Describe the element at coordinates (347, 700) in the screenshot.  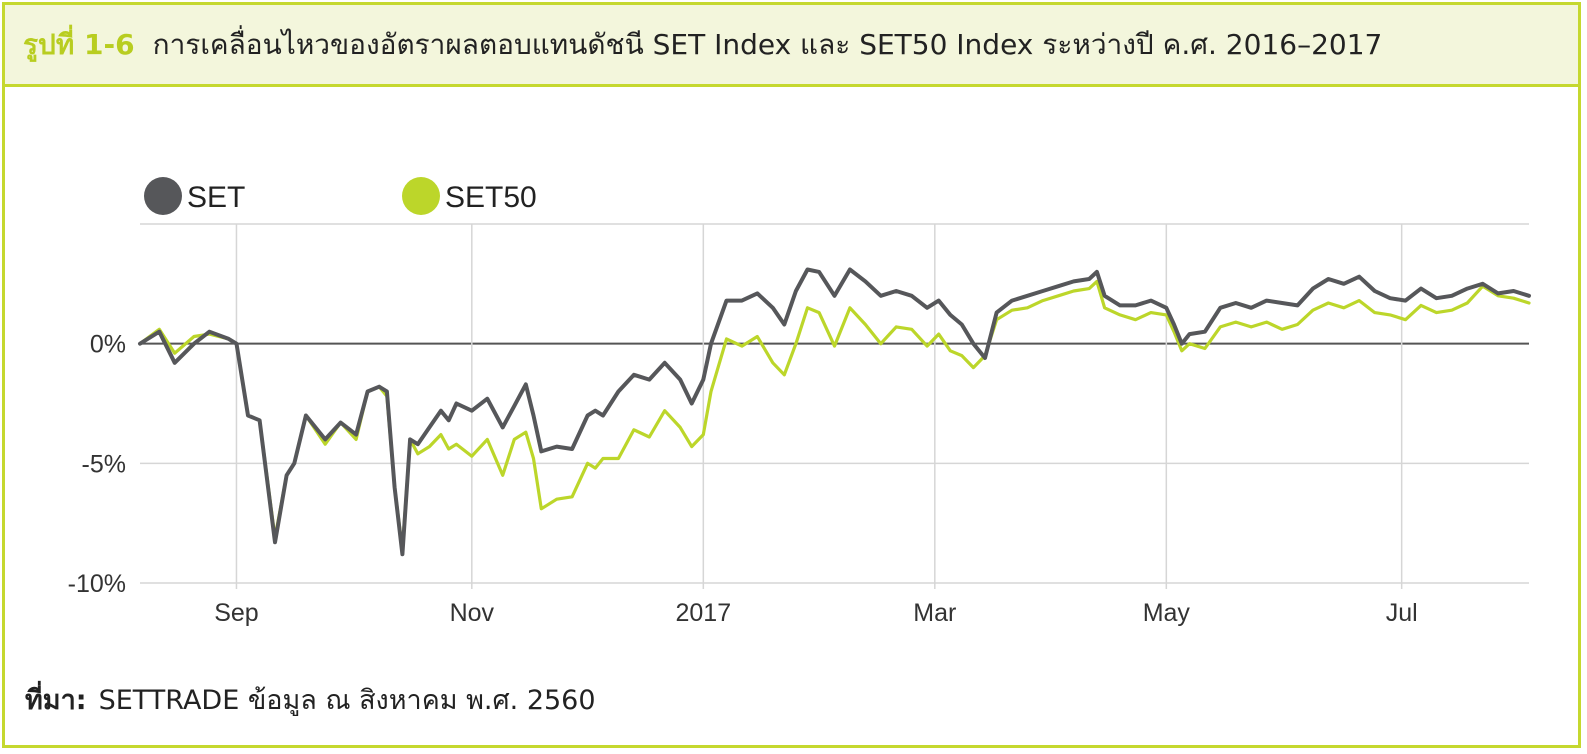
I see `source-text: SETTRADE ข้อมูล ณ สิงหาคม พ.ศ. 2560` at that location.